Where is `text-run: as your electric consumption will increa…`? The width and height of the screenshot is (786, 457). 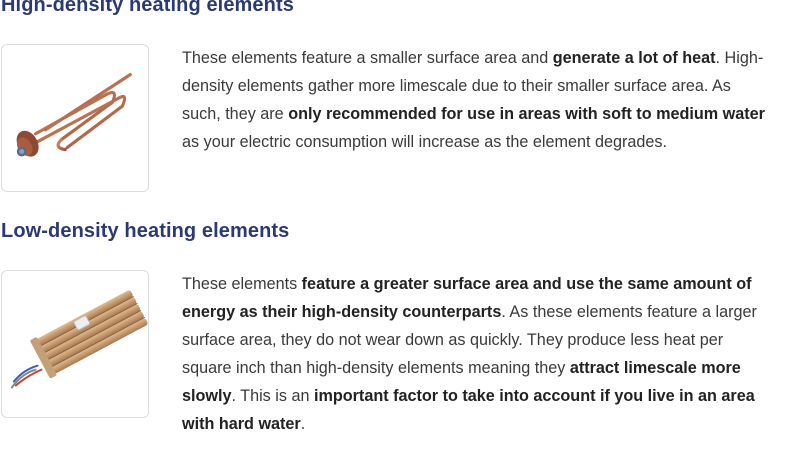 text-run: as your electric consumption will increa… is located at coordinates (424, 142).